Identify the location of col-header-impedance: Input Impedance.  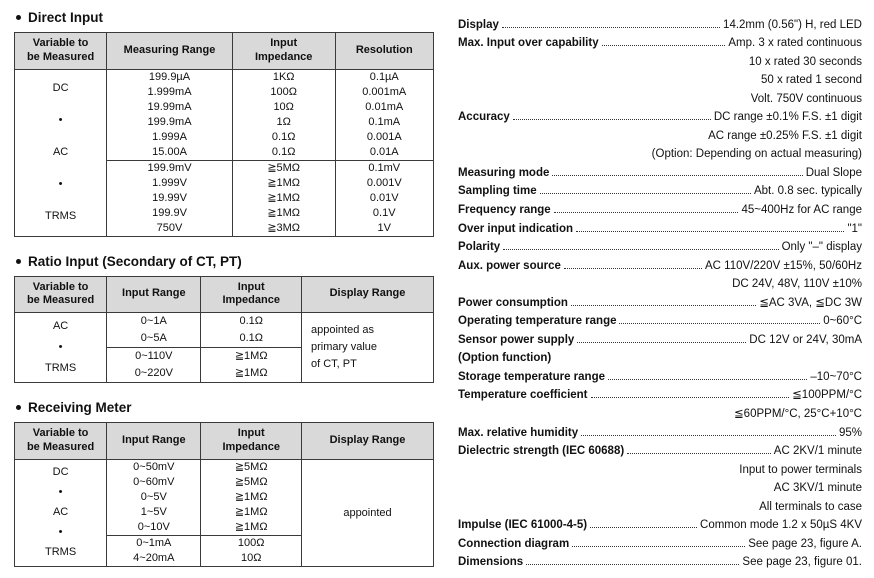
(251, 294).